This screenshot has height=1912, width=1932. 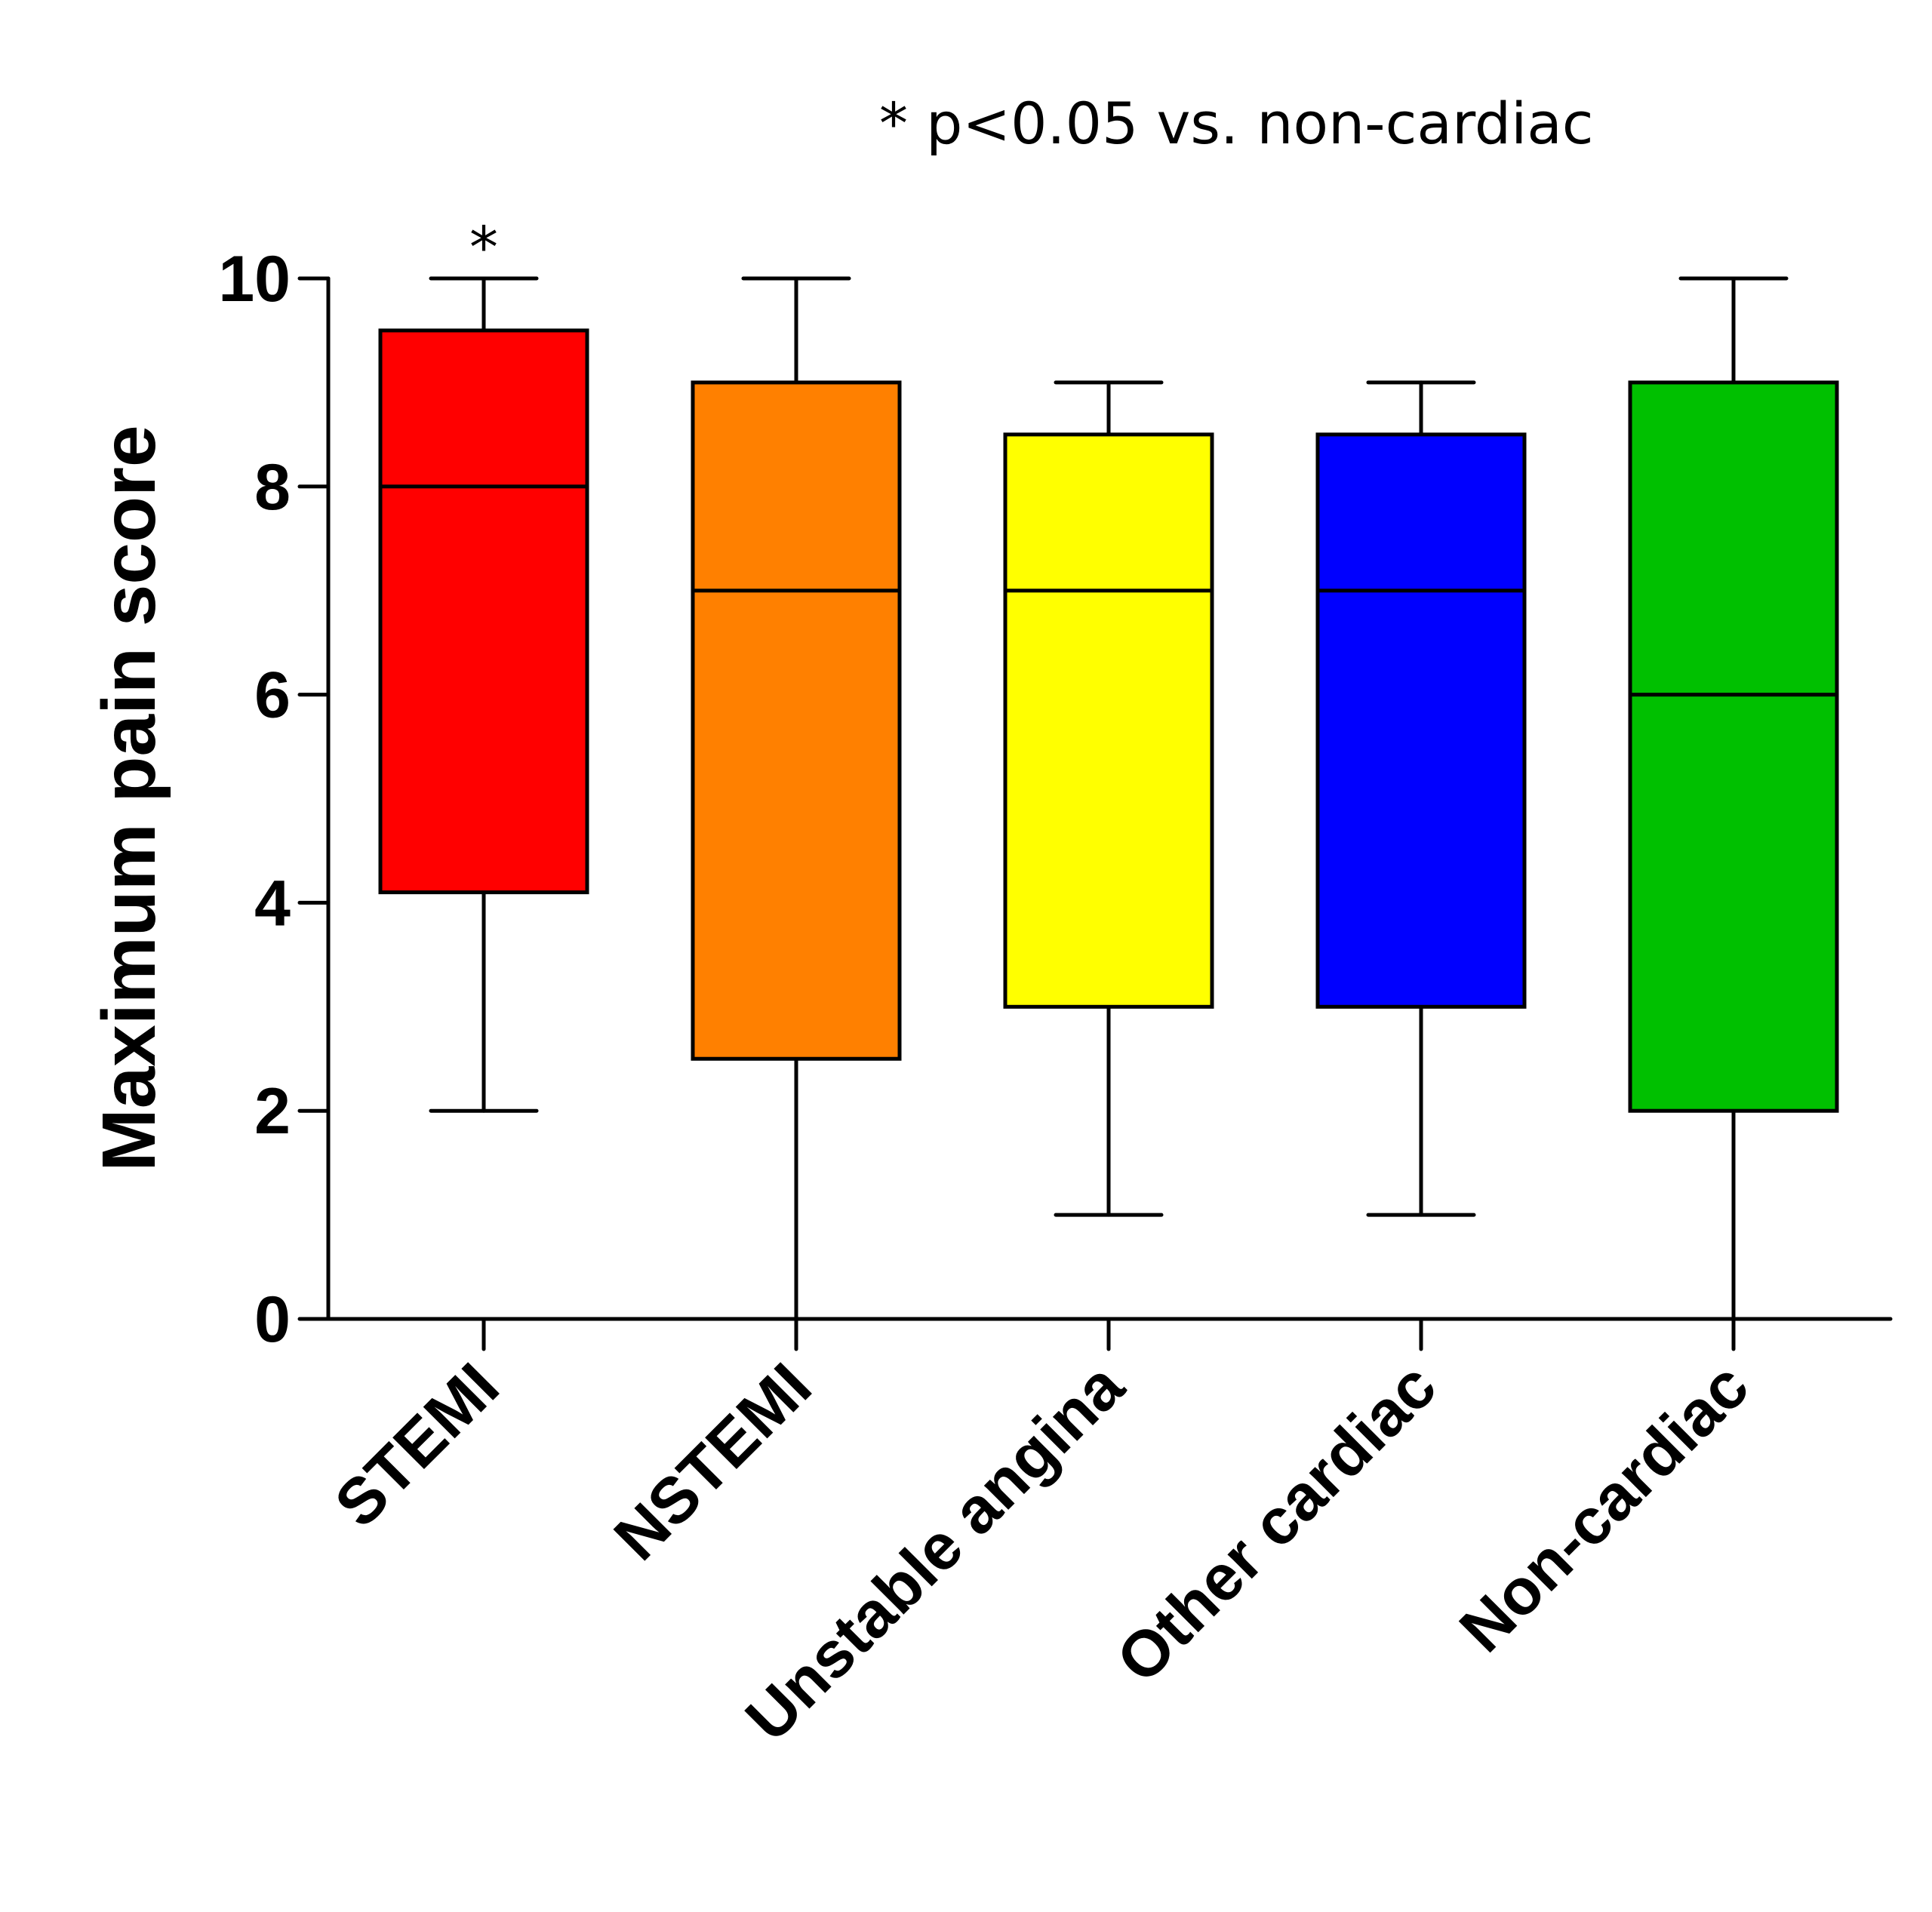 What do you see at coordinates (254, 279) in the screenshot?
I see `y-tick-label: 10` at bounding box center [254, 279].